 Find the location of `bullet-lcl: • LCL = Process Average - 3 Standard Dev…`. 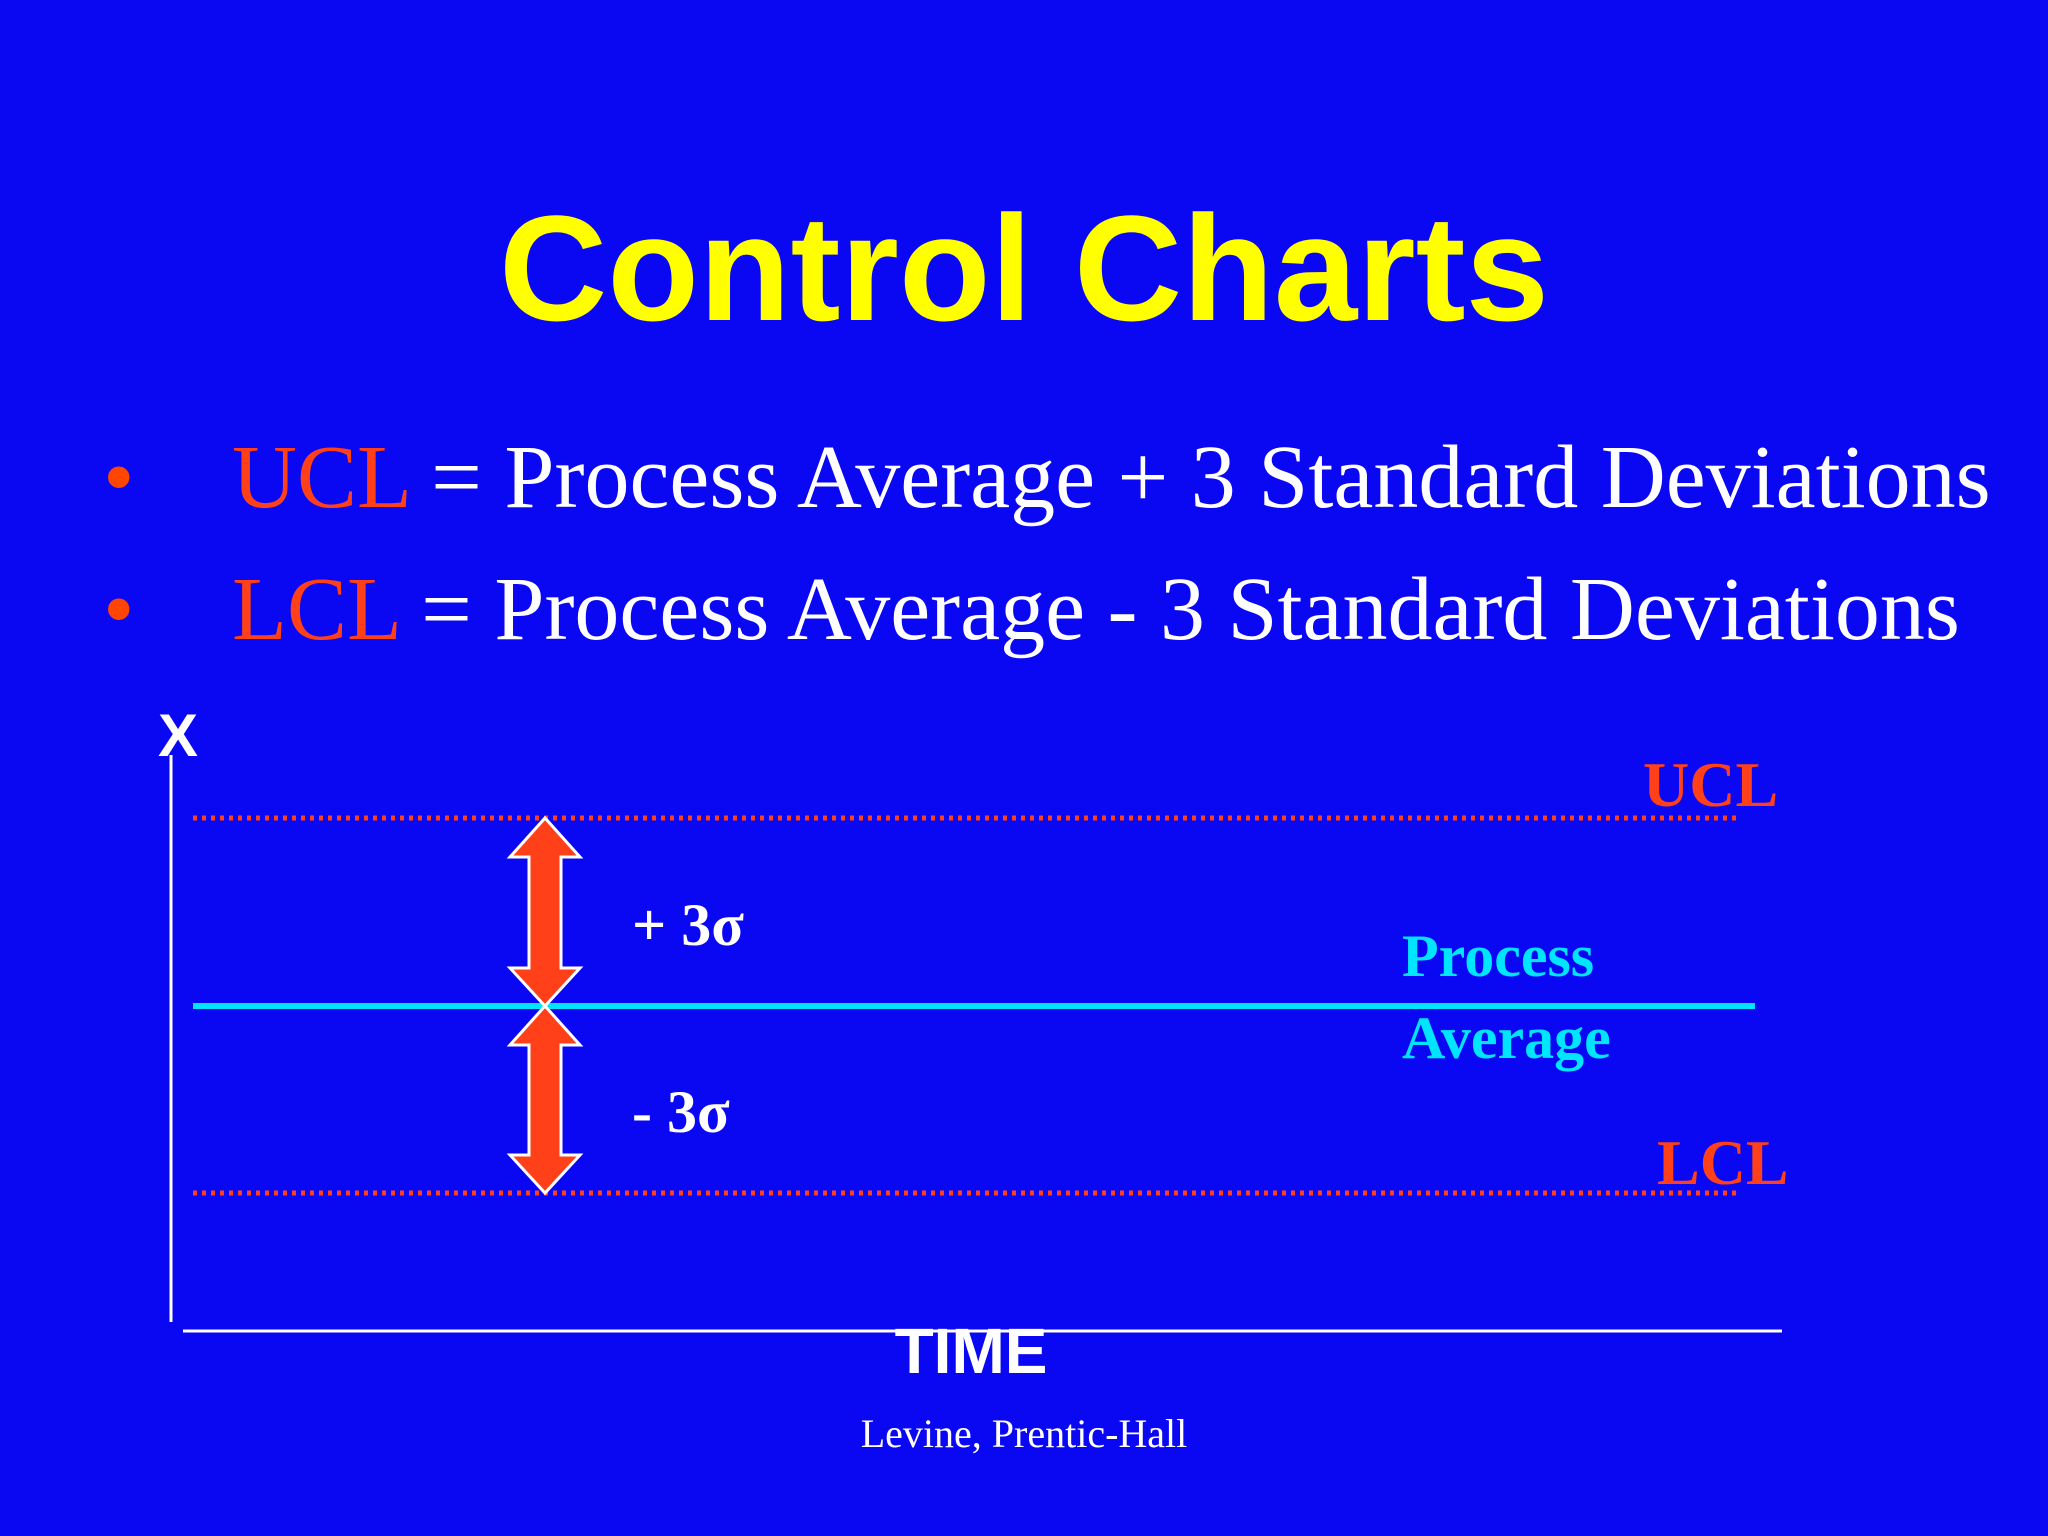

bullet-lcl: • LCL = Process Average - 3 Standard Dev… is located at coordinates (1024, 610).